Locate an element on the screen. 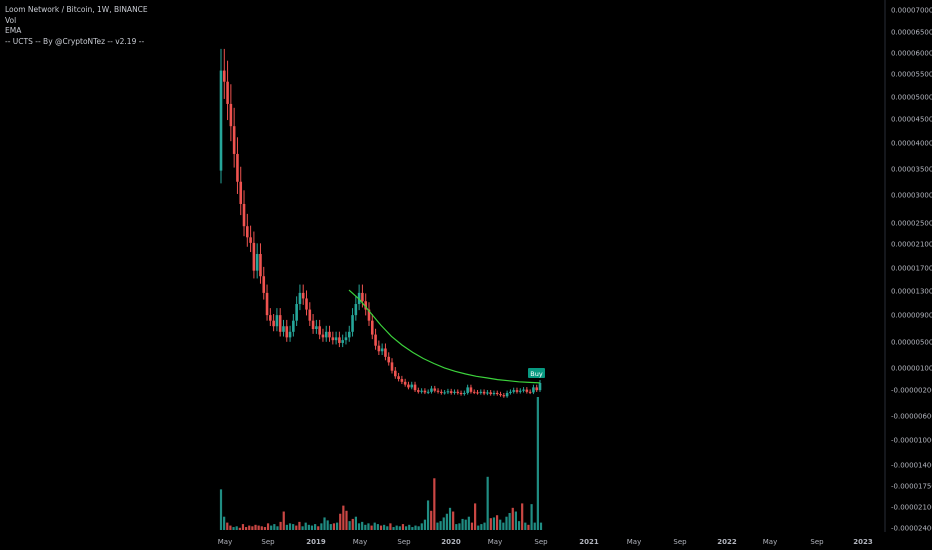 This screenshot has width=932, height=550. y-tick-label: -0.00000600 is located at coordinates (911, 417).